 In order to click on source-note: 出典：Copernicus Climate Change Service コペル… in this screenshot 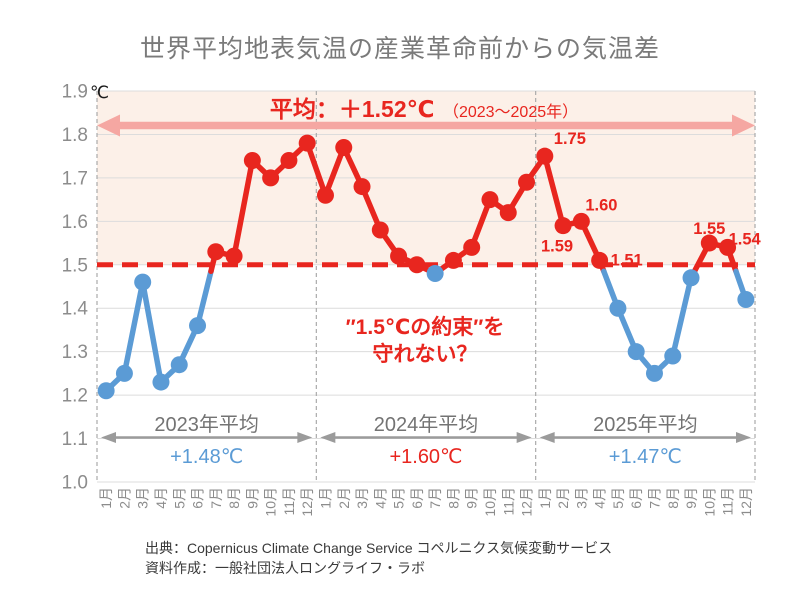, I will do `click(378, 558)`.